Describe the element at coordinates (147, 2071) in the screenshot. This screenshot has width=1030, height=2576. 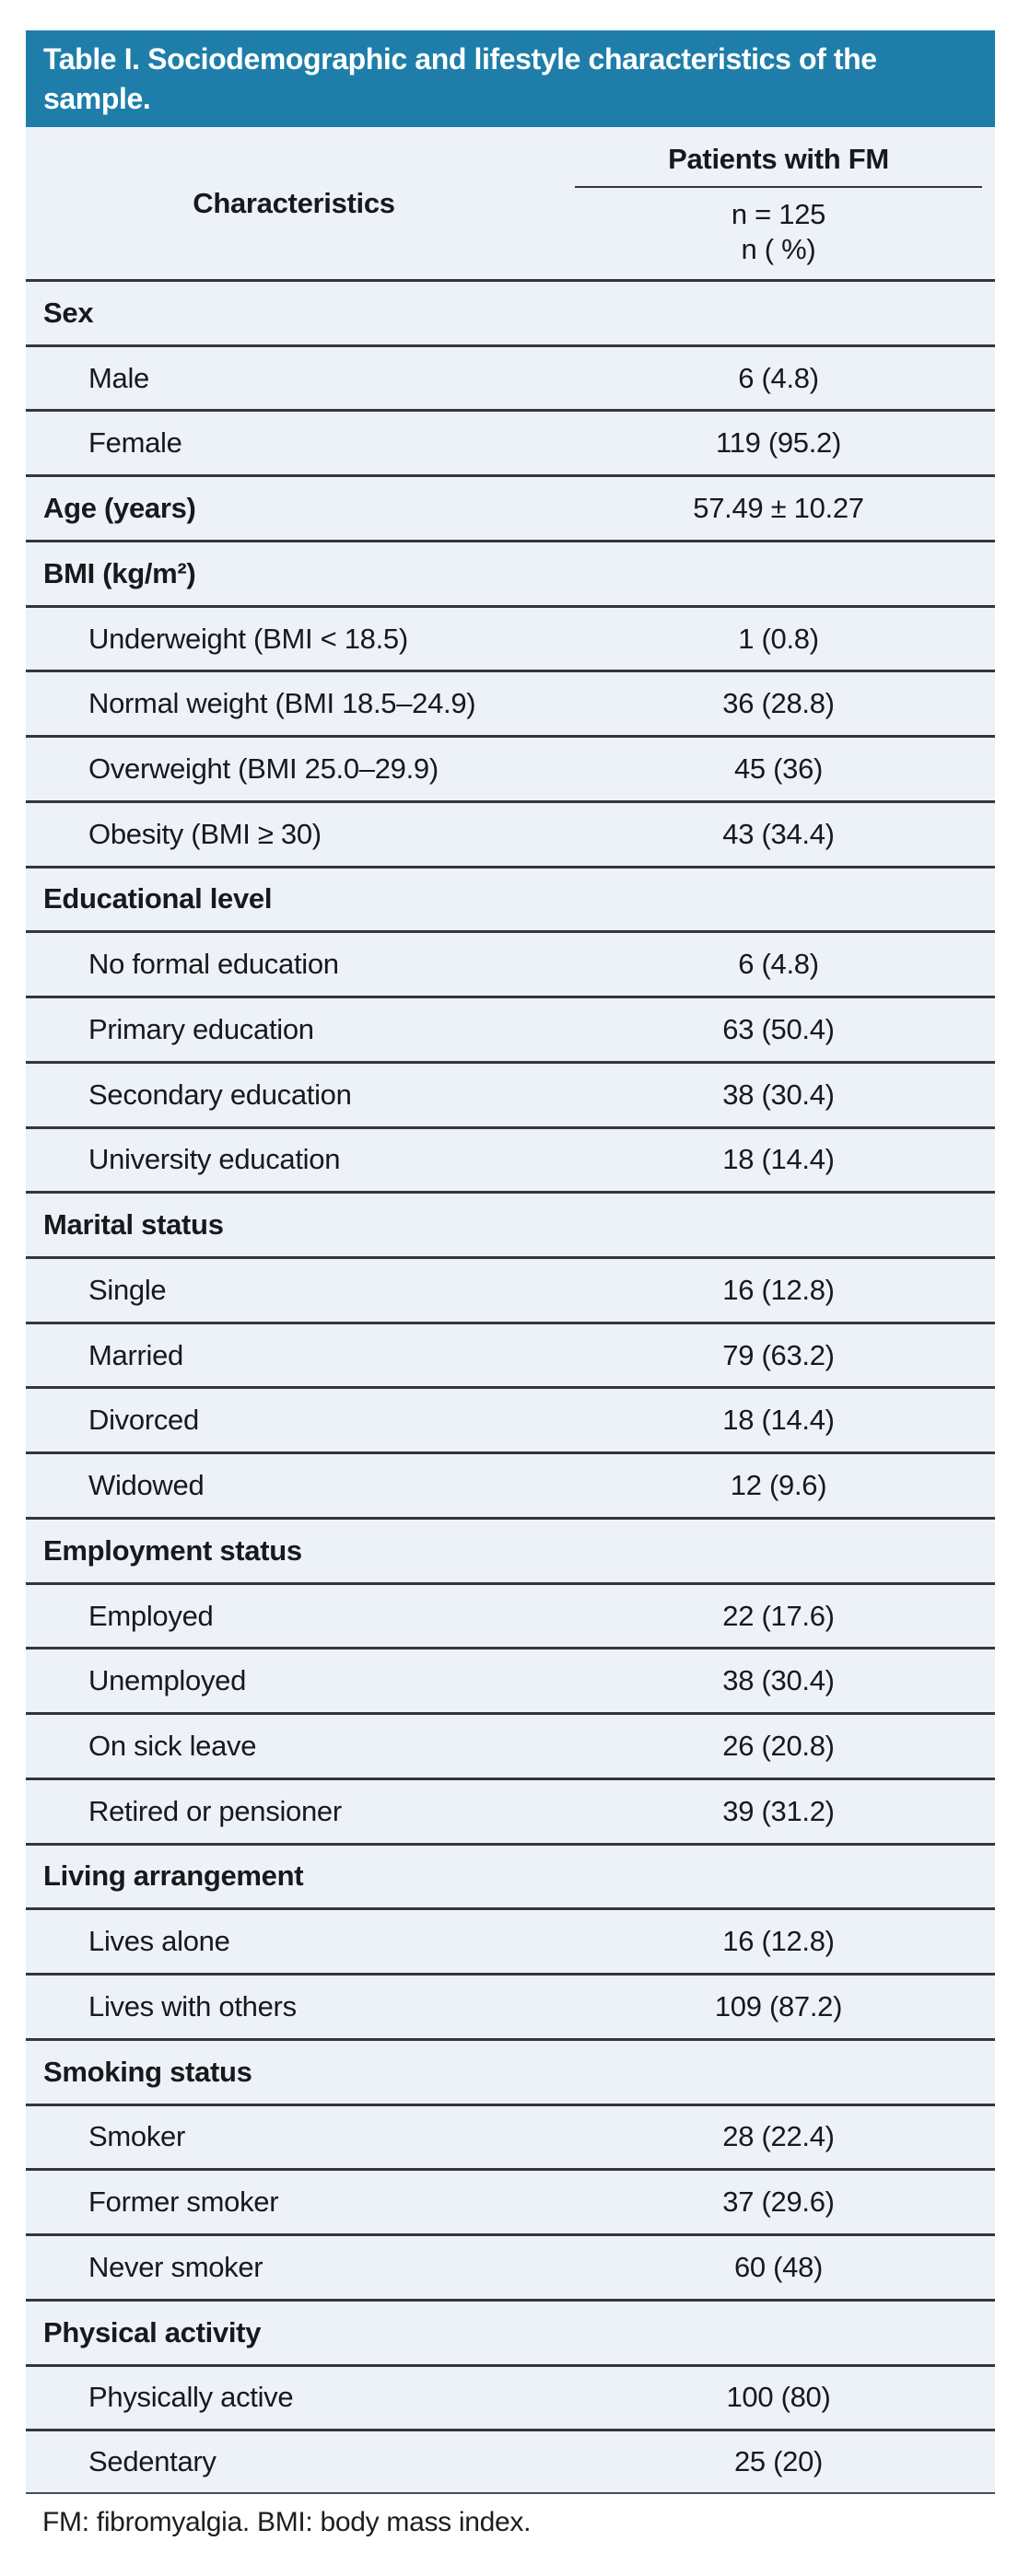
I see `row-label: Smoking status` at that location.